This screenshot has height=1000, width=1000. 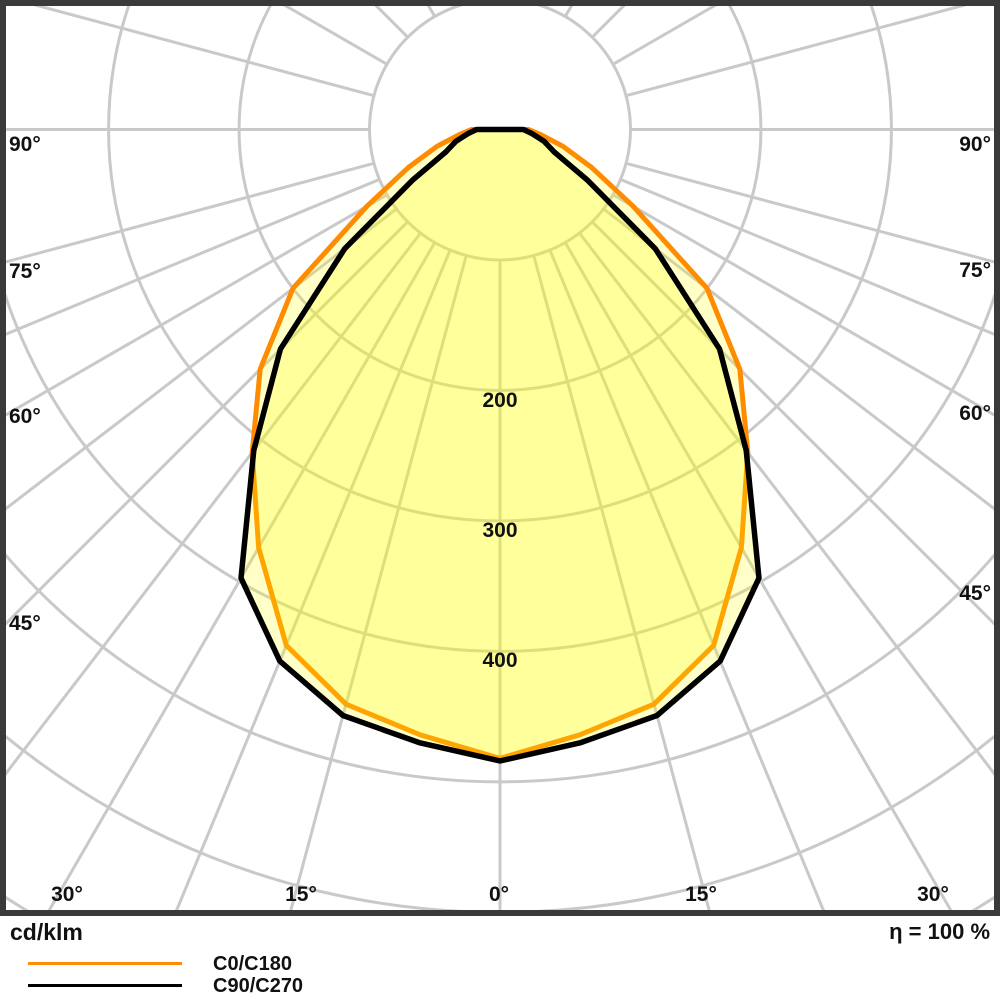 I want to click on legend-item-c0-c180: C0/C180, so click(x=500, y=964).